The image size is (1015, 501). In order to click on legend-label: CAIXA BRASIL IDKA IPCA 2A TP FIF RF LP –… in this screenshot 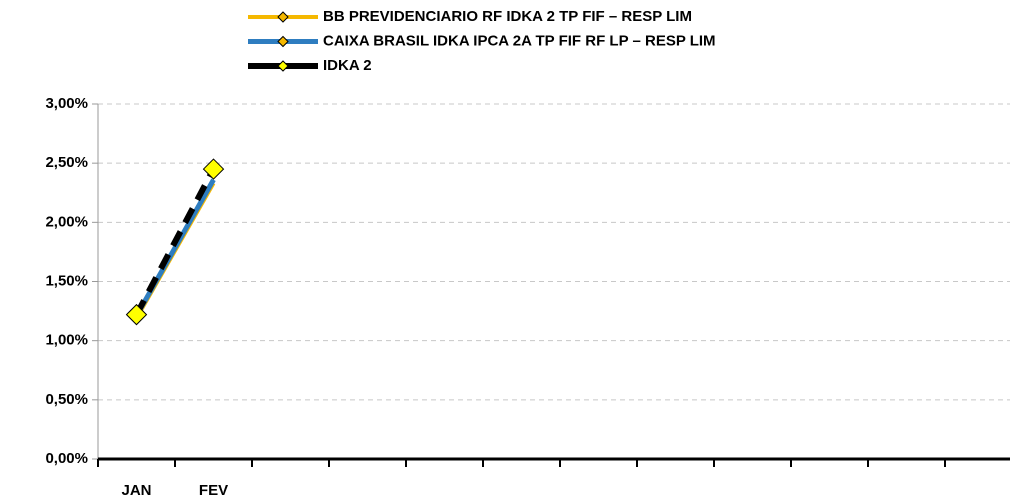, I will do `click(519, 40)`.